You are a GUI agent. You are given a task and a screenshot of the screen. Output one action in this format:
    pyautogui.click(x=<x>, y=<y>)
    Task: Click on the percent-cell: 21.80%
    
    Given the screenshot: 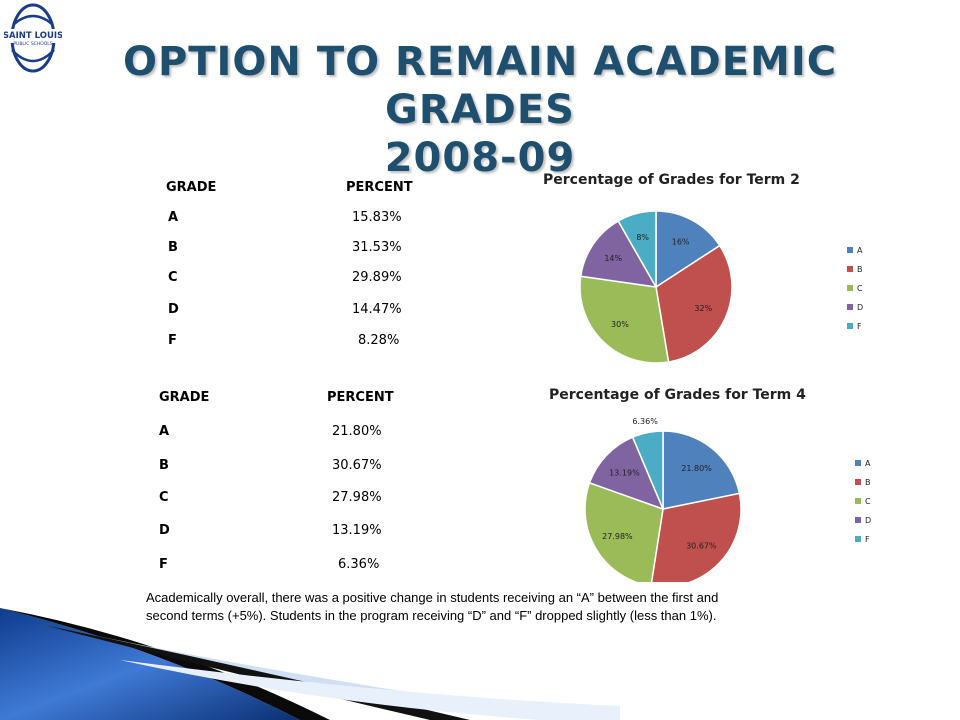 What is the action you would take?
    pyautogui.click(x=357, y=431)
    